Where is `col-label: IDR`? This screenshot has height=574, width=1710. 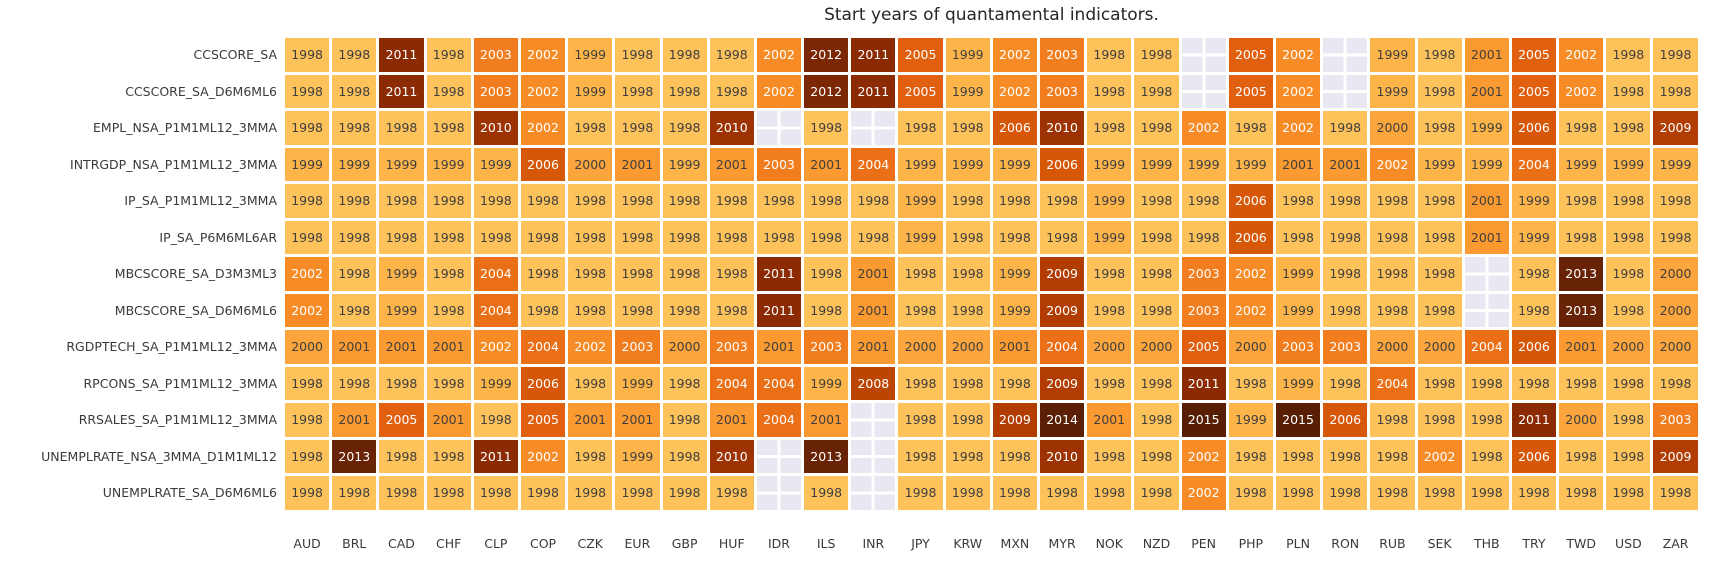 col-label: IDR is located at coordinates (778, 543).